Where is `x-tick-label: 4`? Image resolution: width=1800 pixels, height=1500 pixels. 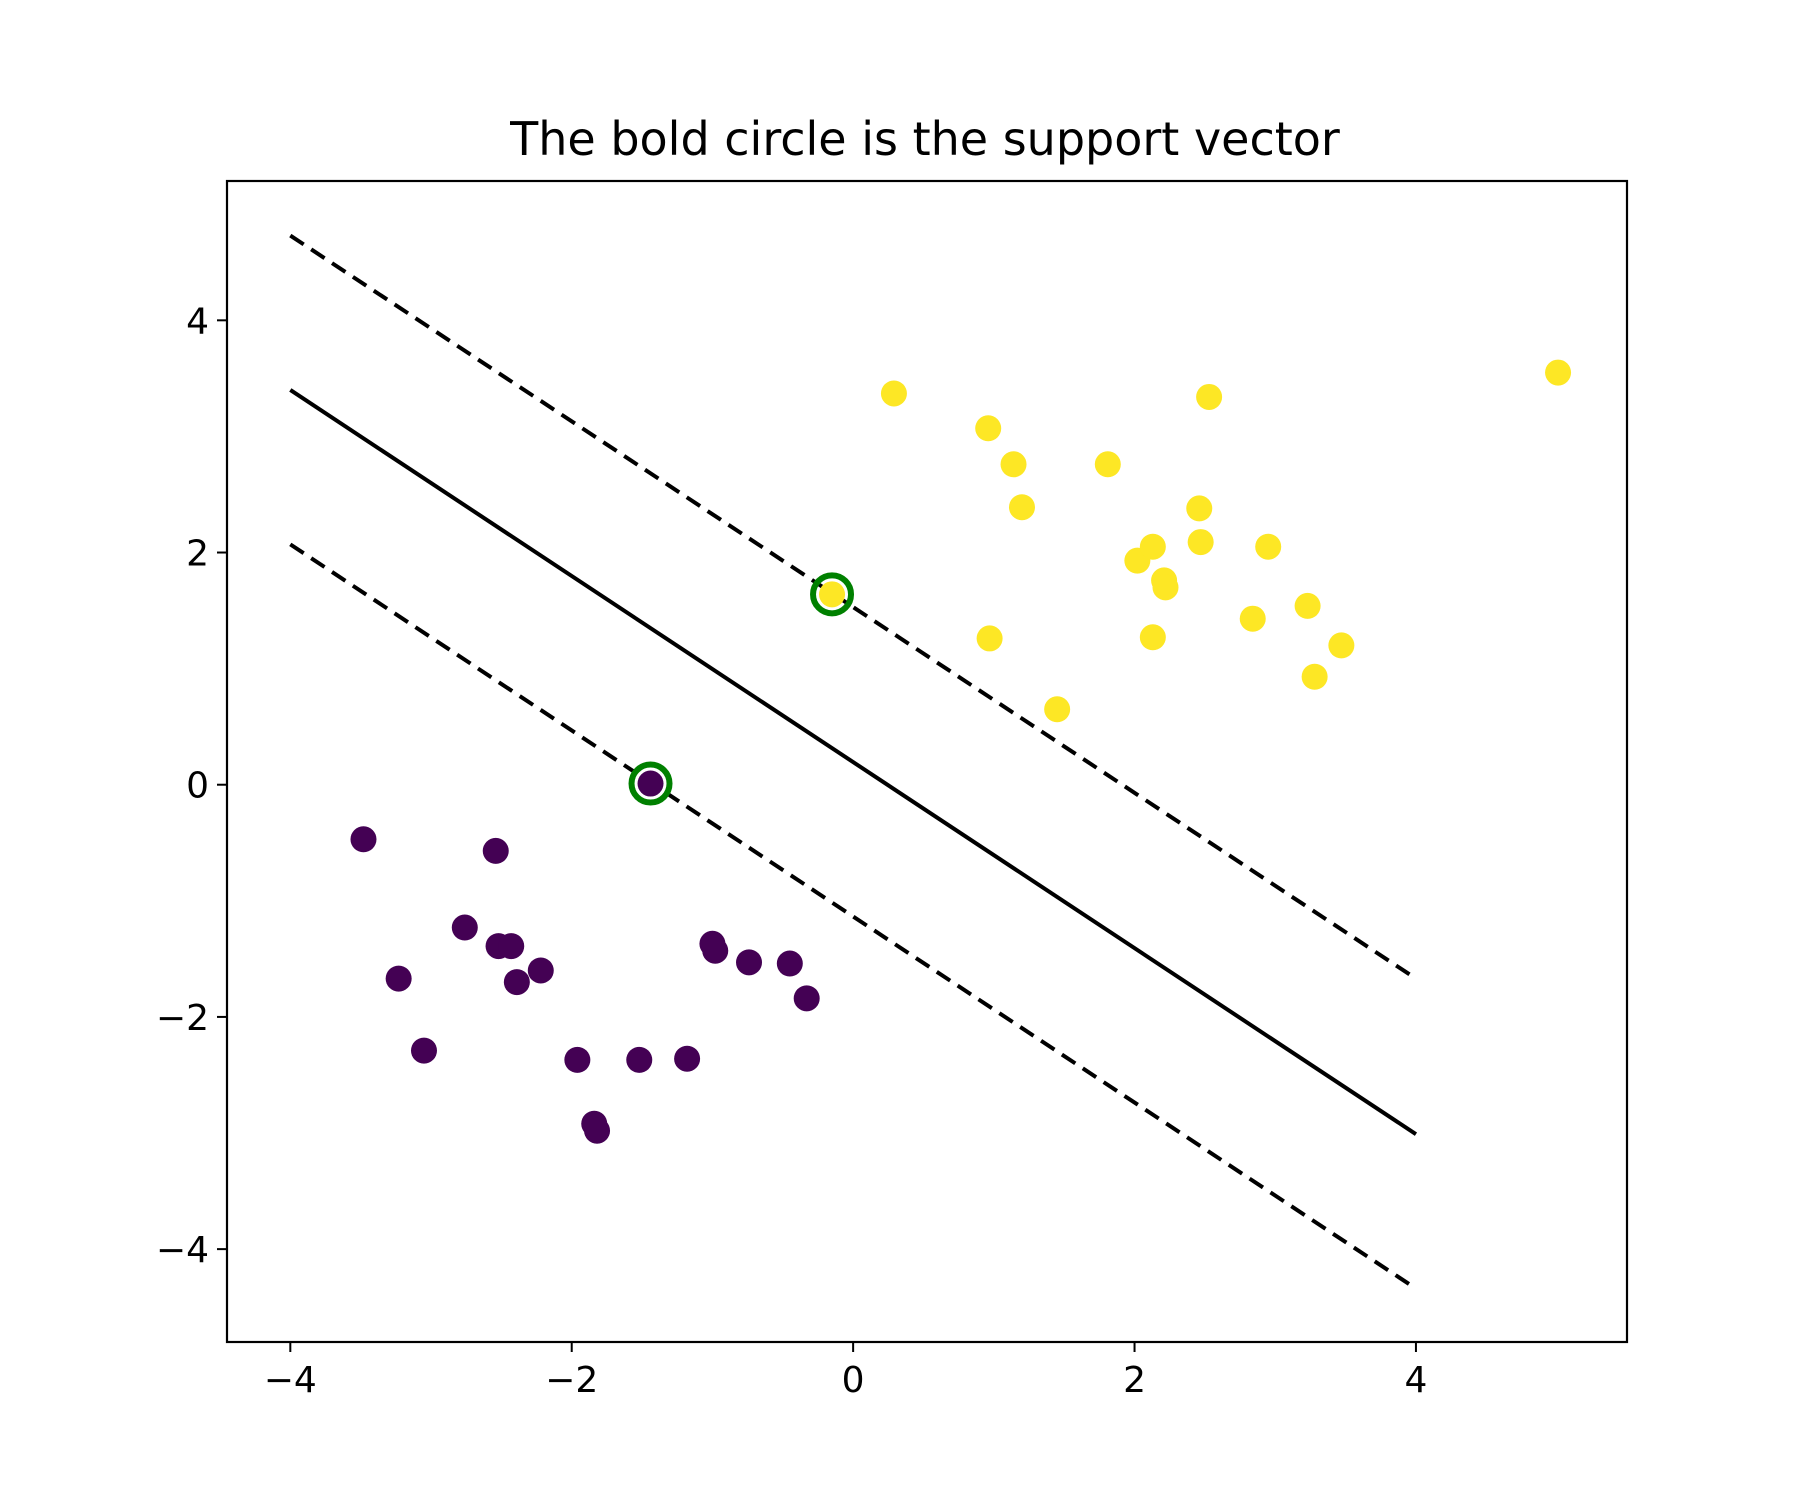
x-tick-label: 4 is located at coordinates (1415, 1380).